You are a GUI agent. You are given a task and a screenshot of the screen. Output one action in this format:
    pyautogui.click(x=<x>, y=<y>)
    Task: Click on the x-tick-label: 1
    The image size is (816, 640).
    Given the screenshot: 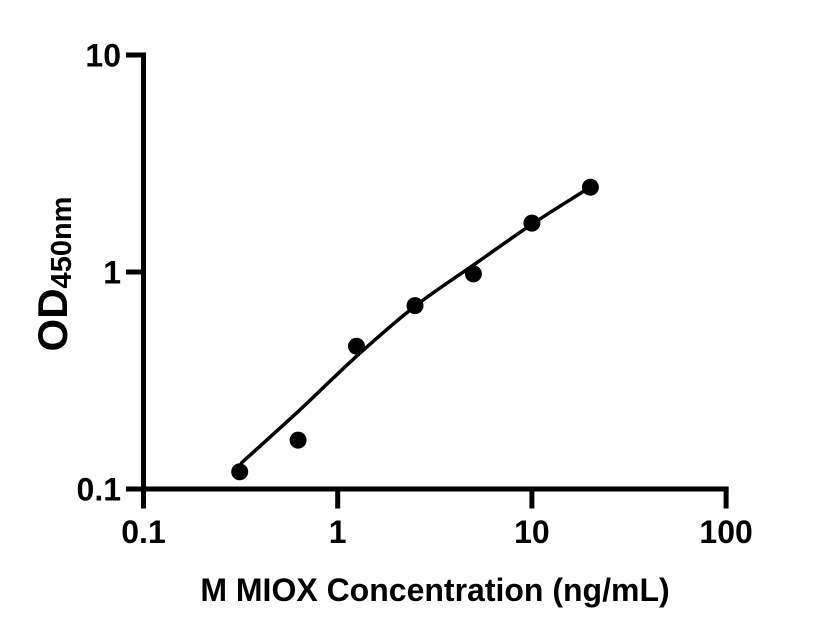 What is the action you would take?
    pyautogui.click(x=338, y=532)
    